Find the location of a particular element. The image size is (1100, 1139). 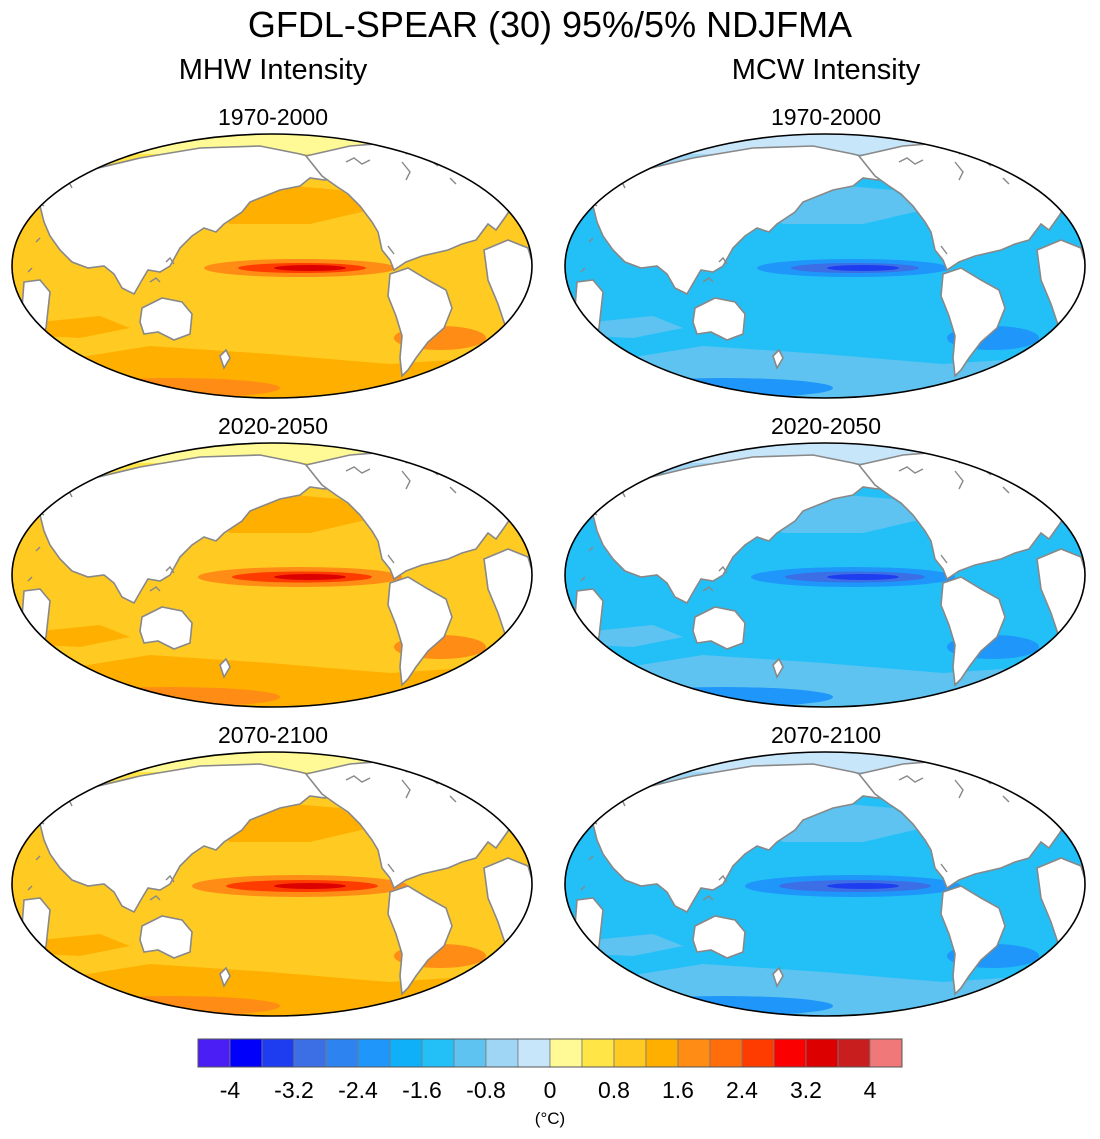

period-label-mcw-3: 2070-2100 is located at coordinates (826, 735).